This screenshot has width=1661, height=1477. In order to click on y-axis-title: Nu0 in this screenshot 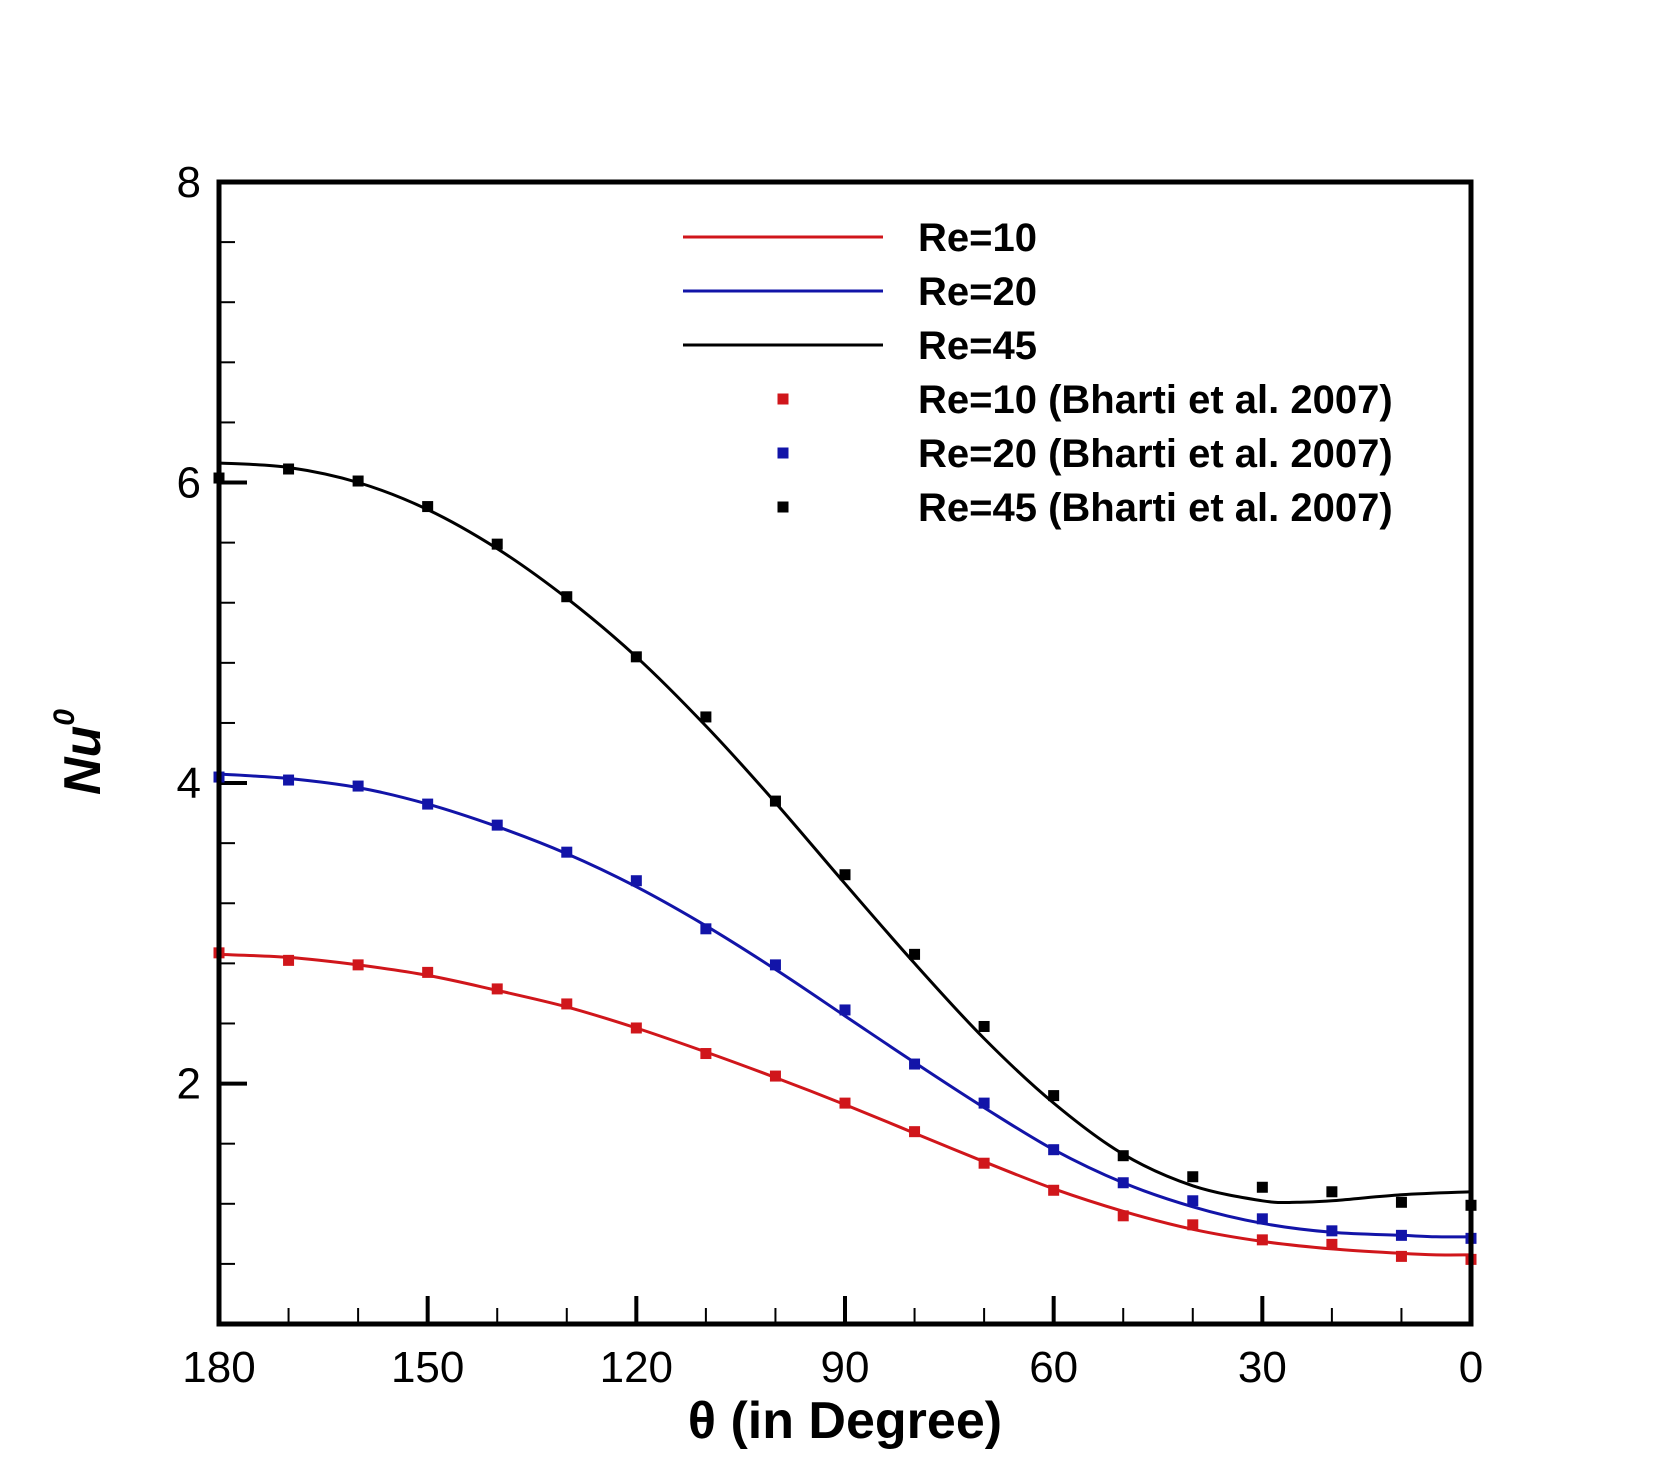, I will do `click(80, 752)`.